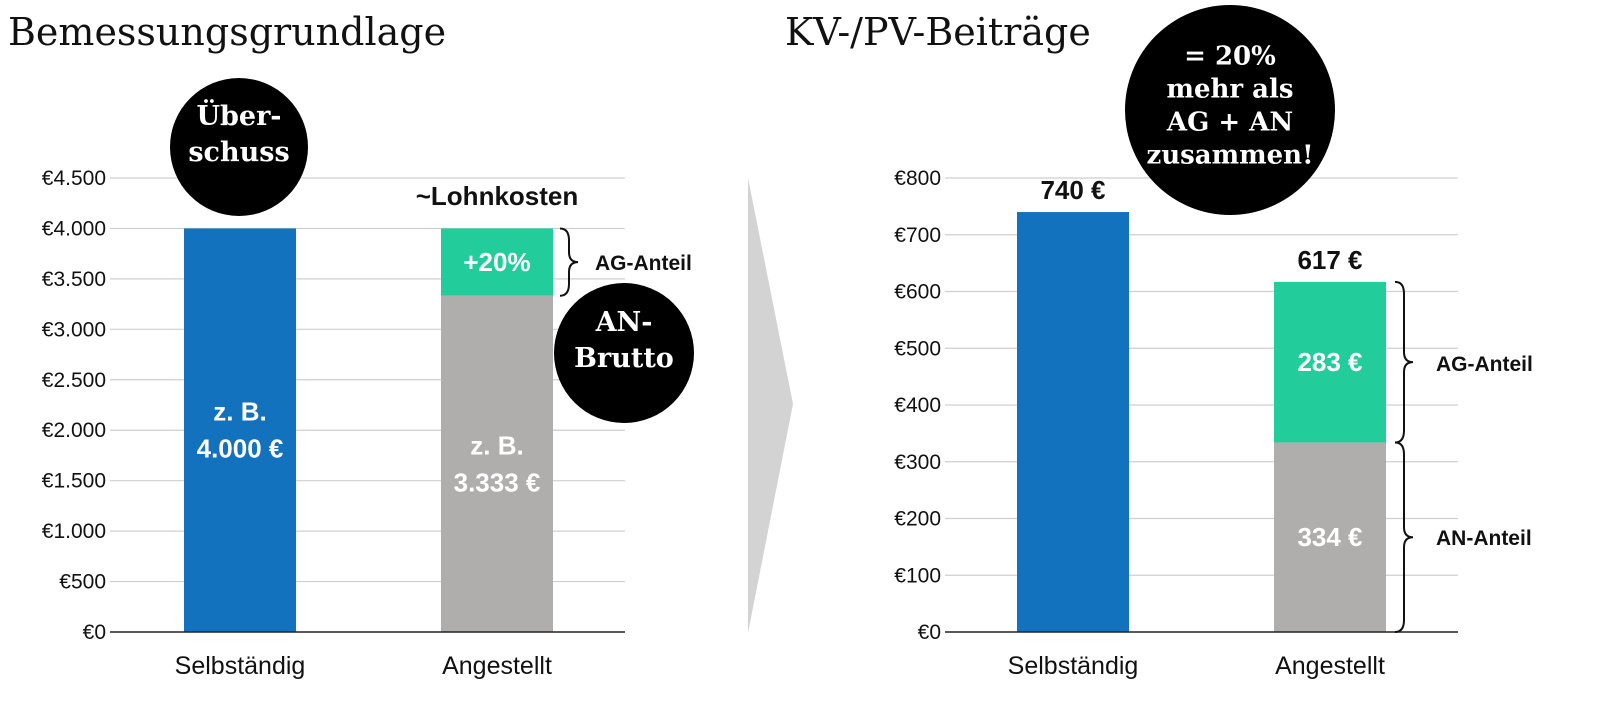 Image resolution: width=1613 pixels, height=714 pixels. What do you see at coordinates (770, 405) in the screenshot?
I see `divider-arrow` at bounding box center [770, 405].